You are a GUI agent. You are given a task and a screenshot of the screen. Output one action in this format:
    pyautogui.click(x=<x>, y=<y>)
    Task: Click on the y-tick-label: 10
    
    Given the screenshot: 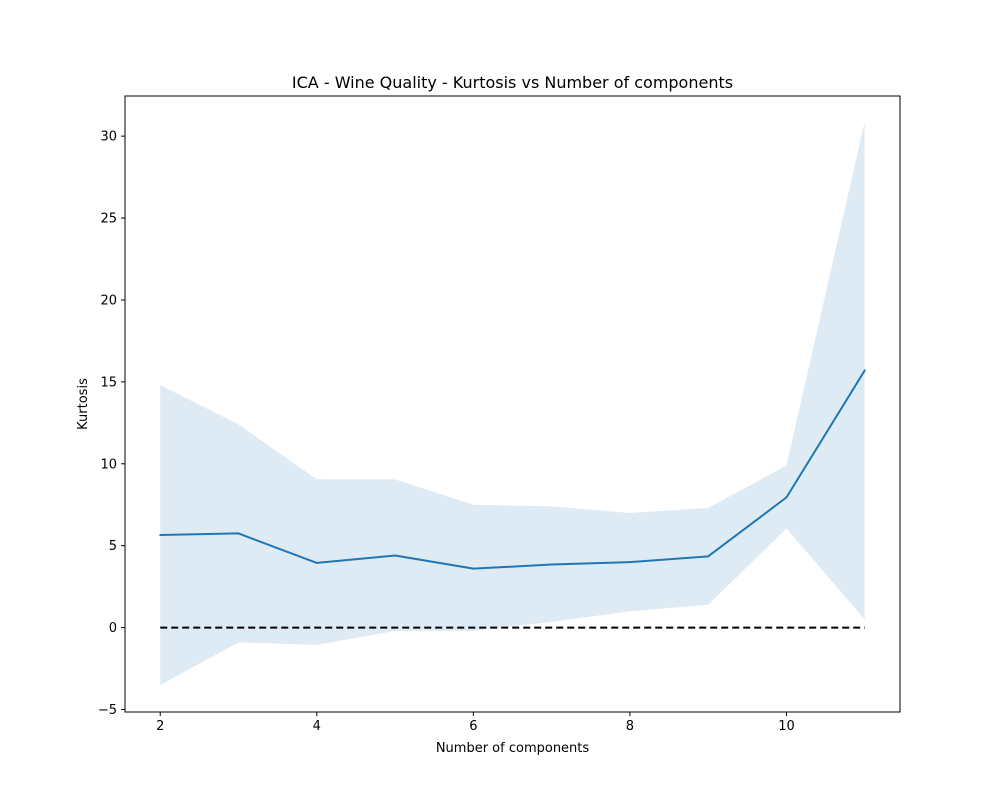 What is the action you would take?
    pyautogui.click(x=108, y=464)
    